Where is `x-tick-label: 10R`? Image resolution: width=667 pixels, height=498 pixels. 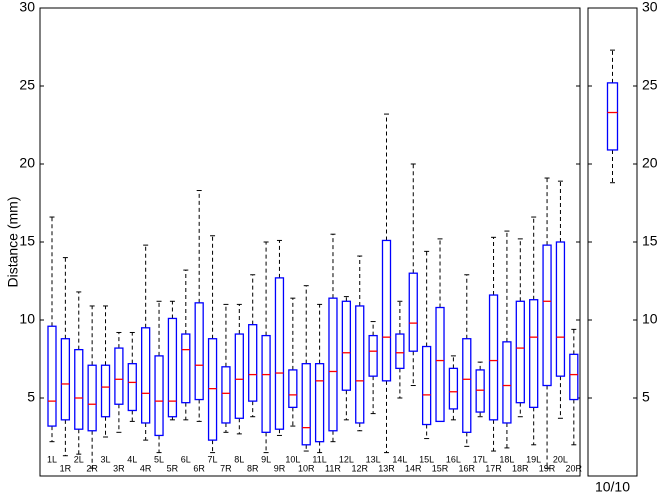
x-tick-label: 10R is located at coordinates (306, 468).